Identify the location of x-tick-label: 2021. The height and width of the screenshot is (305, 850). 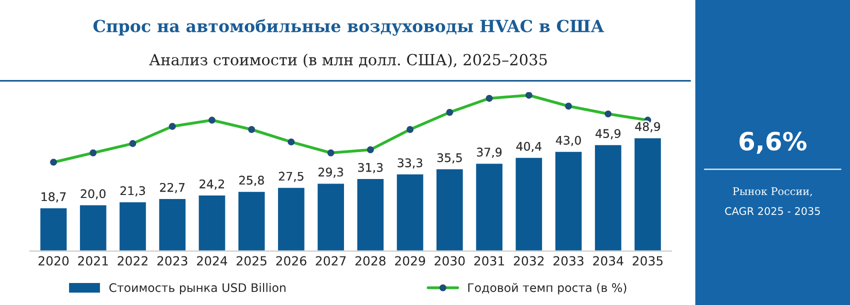
(93, 261).